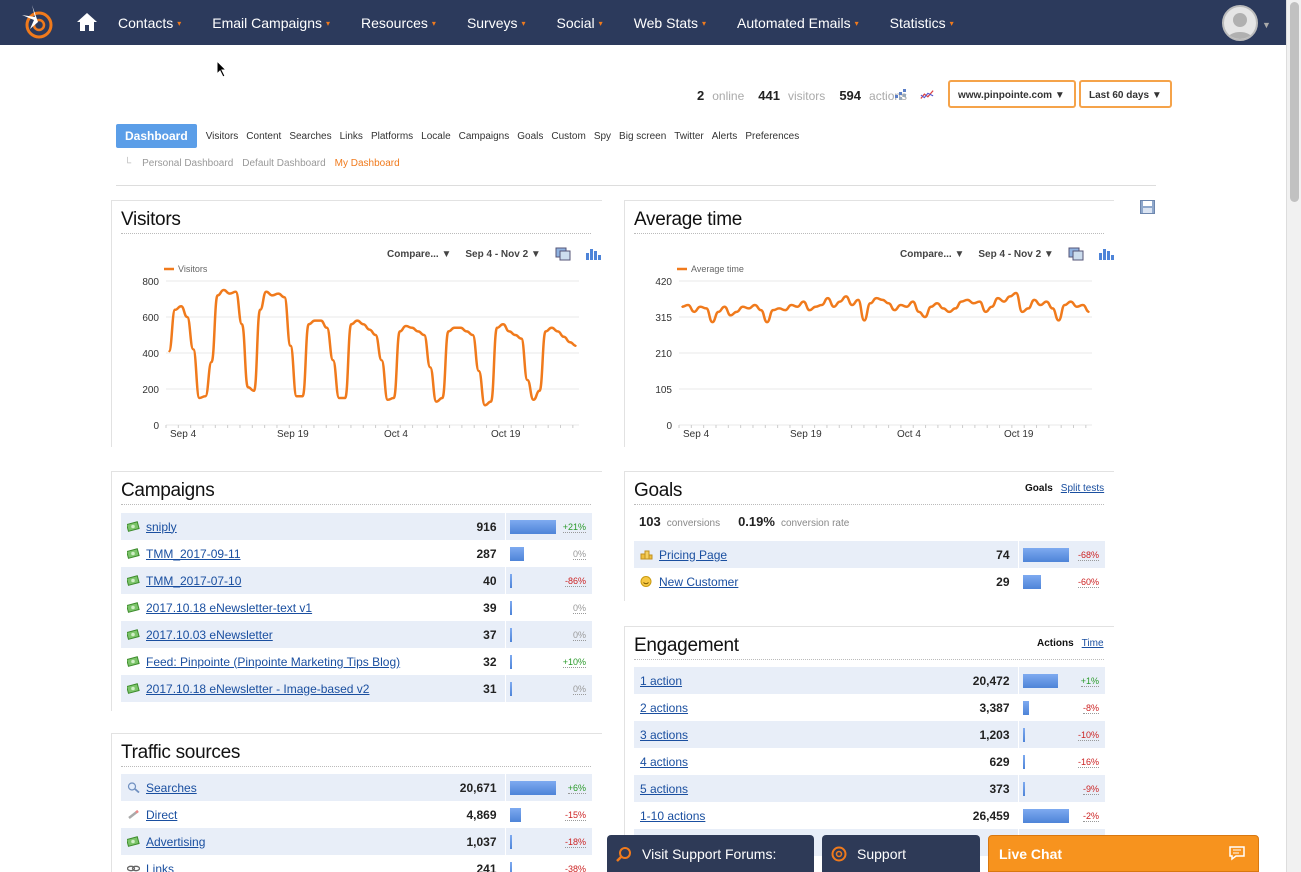 This screenshot has height=872, width=1301. Describe the element at coordinates (162, 814) in the screenshot. I see `row-link: Direct` at that location.